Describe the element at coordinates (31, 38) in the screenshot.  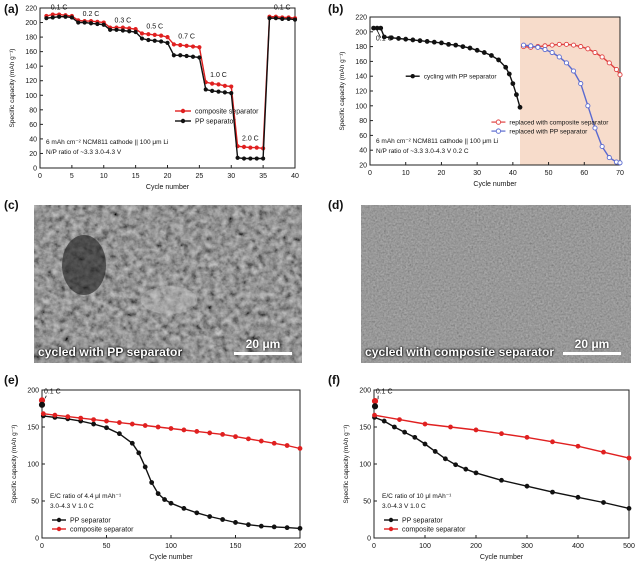
I see `y-tick-label: 180` at that location.